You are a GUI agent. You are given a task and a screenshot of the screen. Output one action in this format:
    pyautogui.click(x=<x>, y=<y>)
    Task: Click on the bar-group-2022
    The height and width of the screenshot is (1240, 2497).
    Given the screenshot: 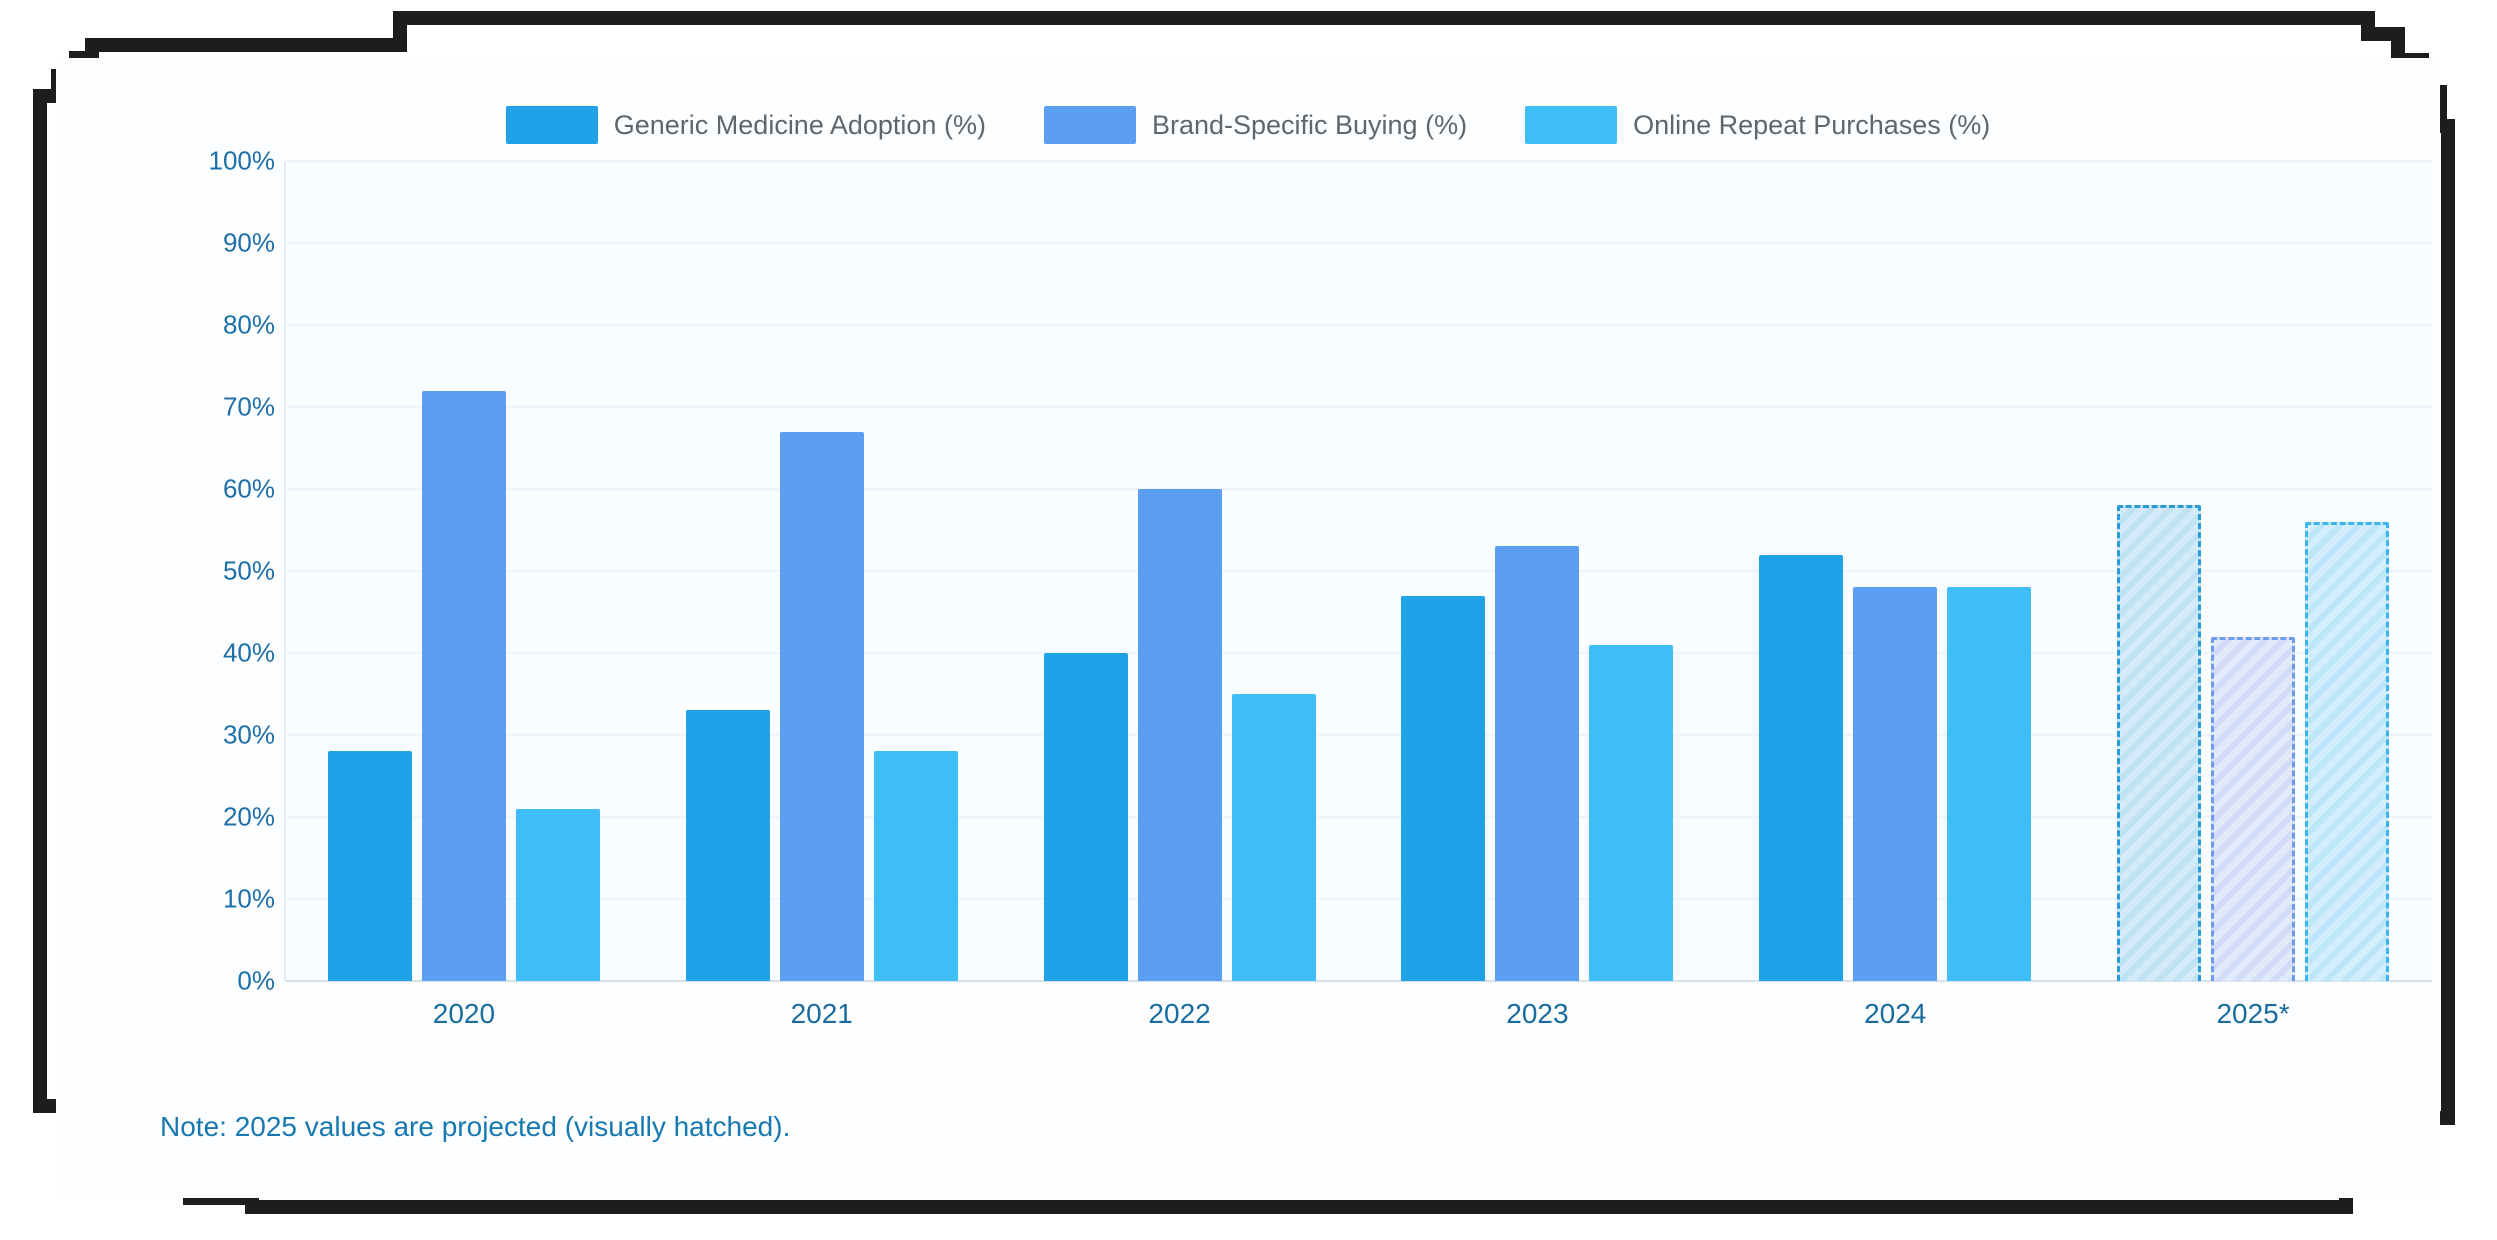 What is the action you would take?
    pyautogui.click(x=1180, y=571)
    